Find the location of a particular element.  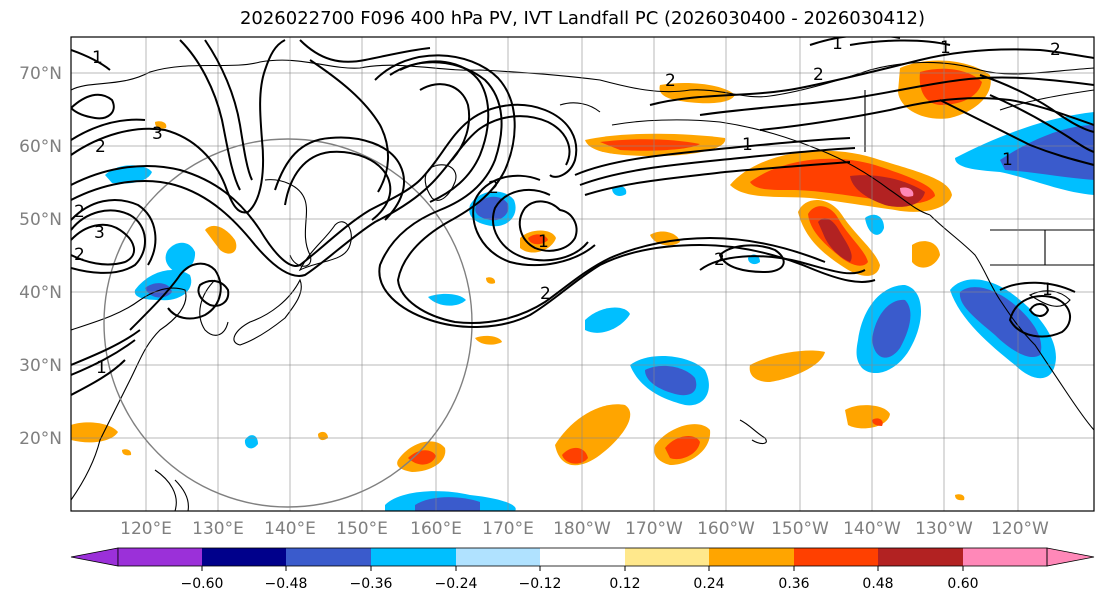

lon-label: 160°E is located at coordinates (436, 529).